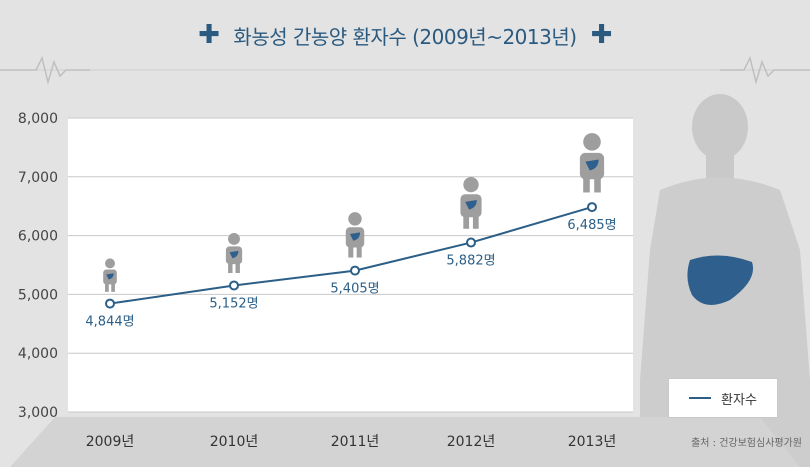  I want to click on x-tick-label: 2012년, so click(471, 442).